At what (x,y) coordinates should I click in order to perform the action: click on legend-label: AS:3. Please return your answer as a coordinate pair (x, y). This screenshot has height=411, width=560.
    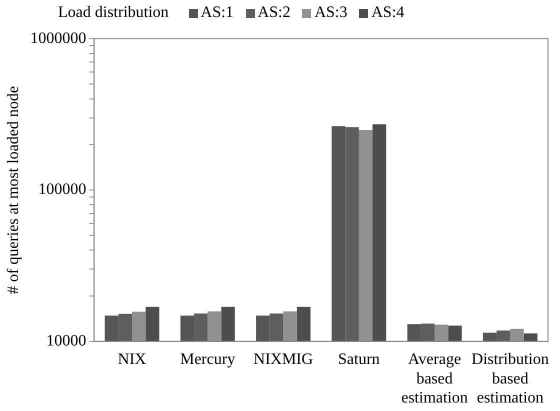
    Looking at the image, I should click on (331, 13).